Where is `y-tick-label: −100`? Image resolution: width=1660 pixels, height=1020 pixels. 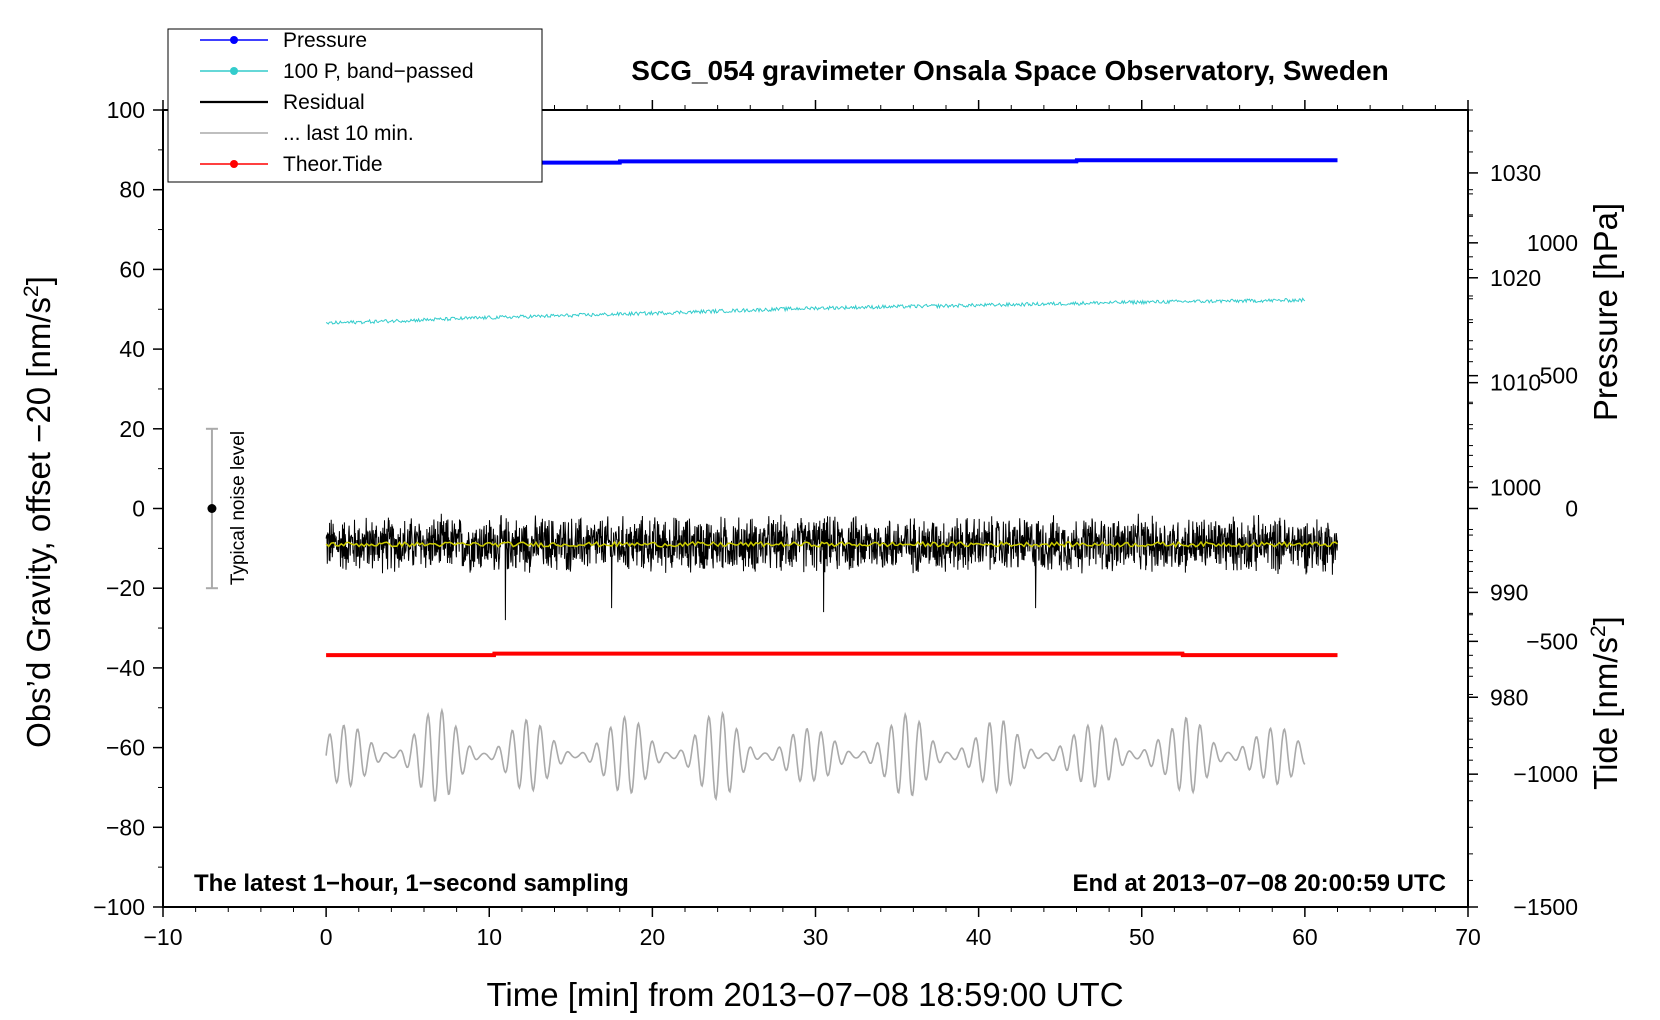 y-tick-label: −100 is located at coordinates (119, 907).